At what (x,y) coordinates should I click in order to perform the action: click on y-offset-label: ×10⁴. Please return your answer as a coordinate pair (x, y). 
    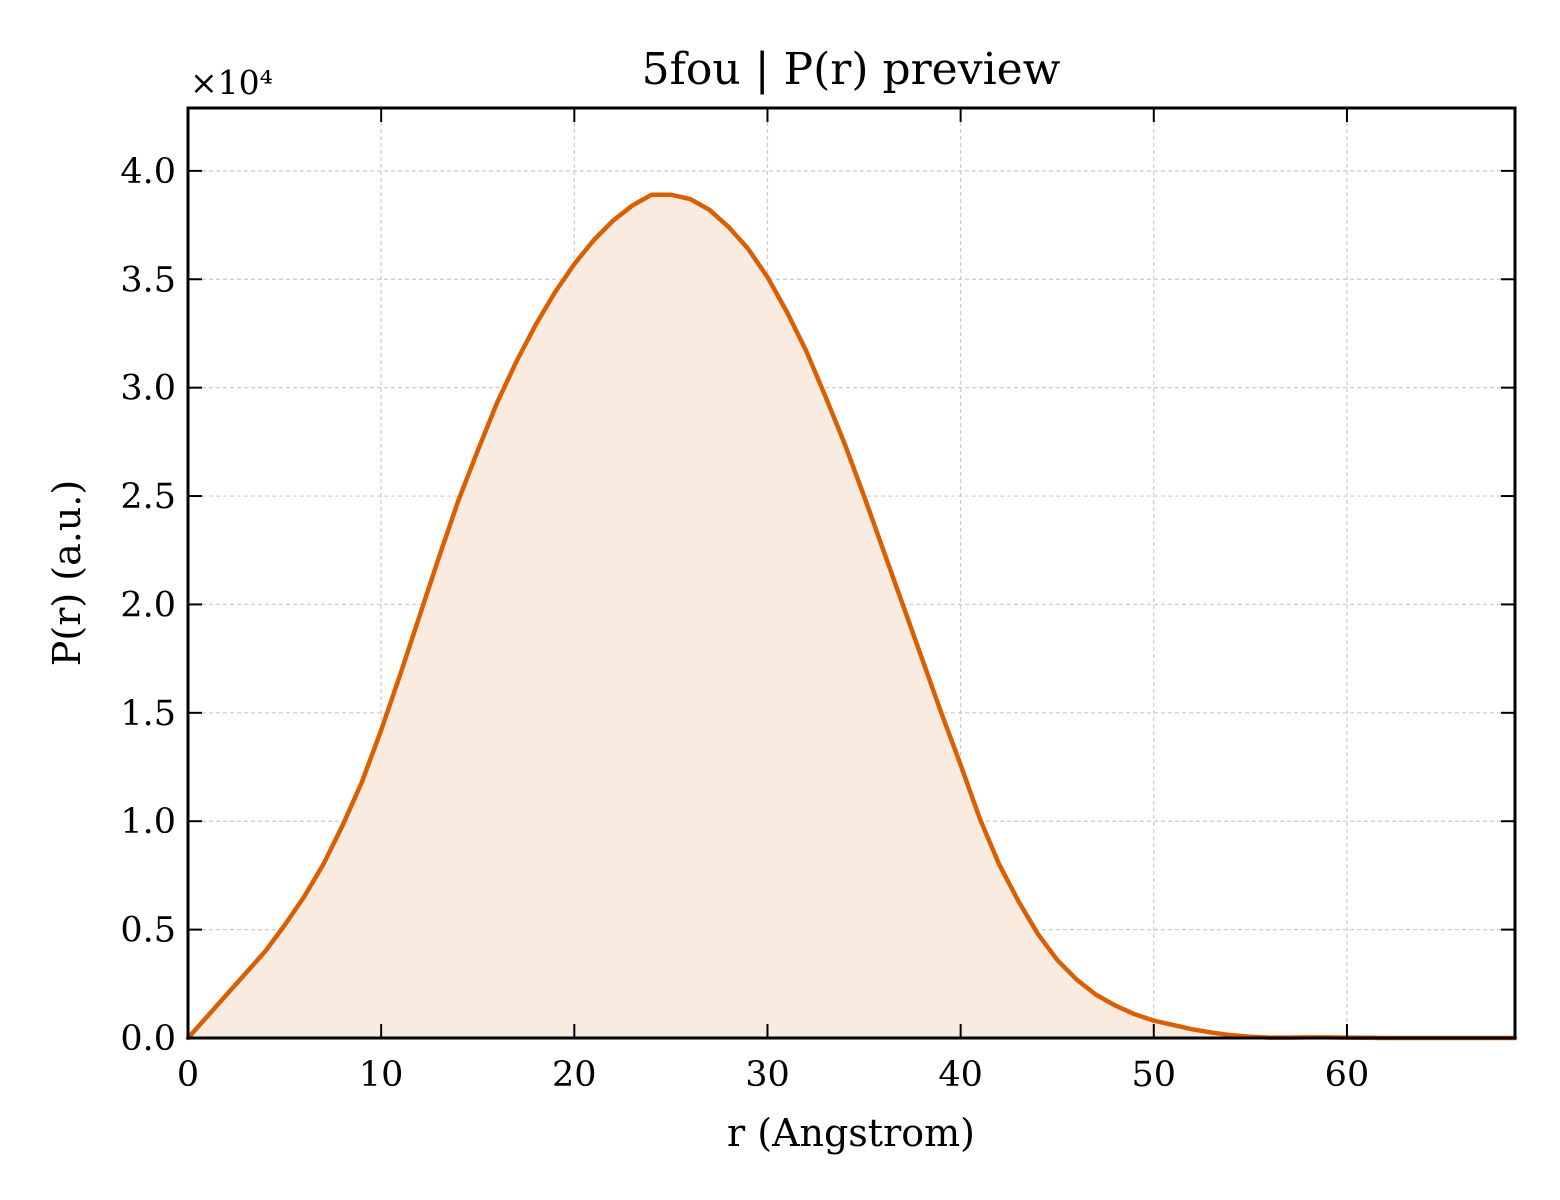
    Looking at the image, I should click on (231, 82).